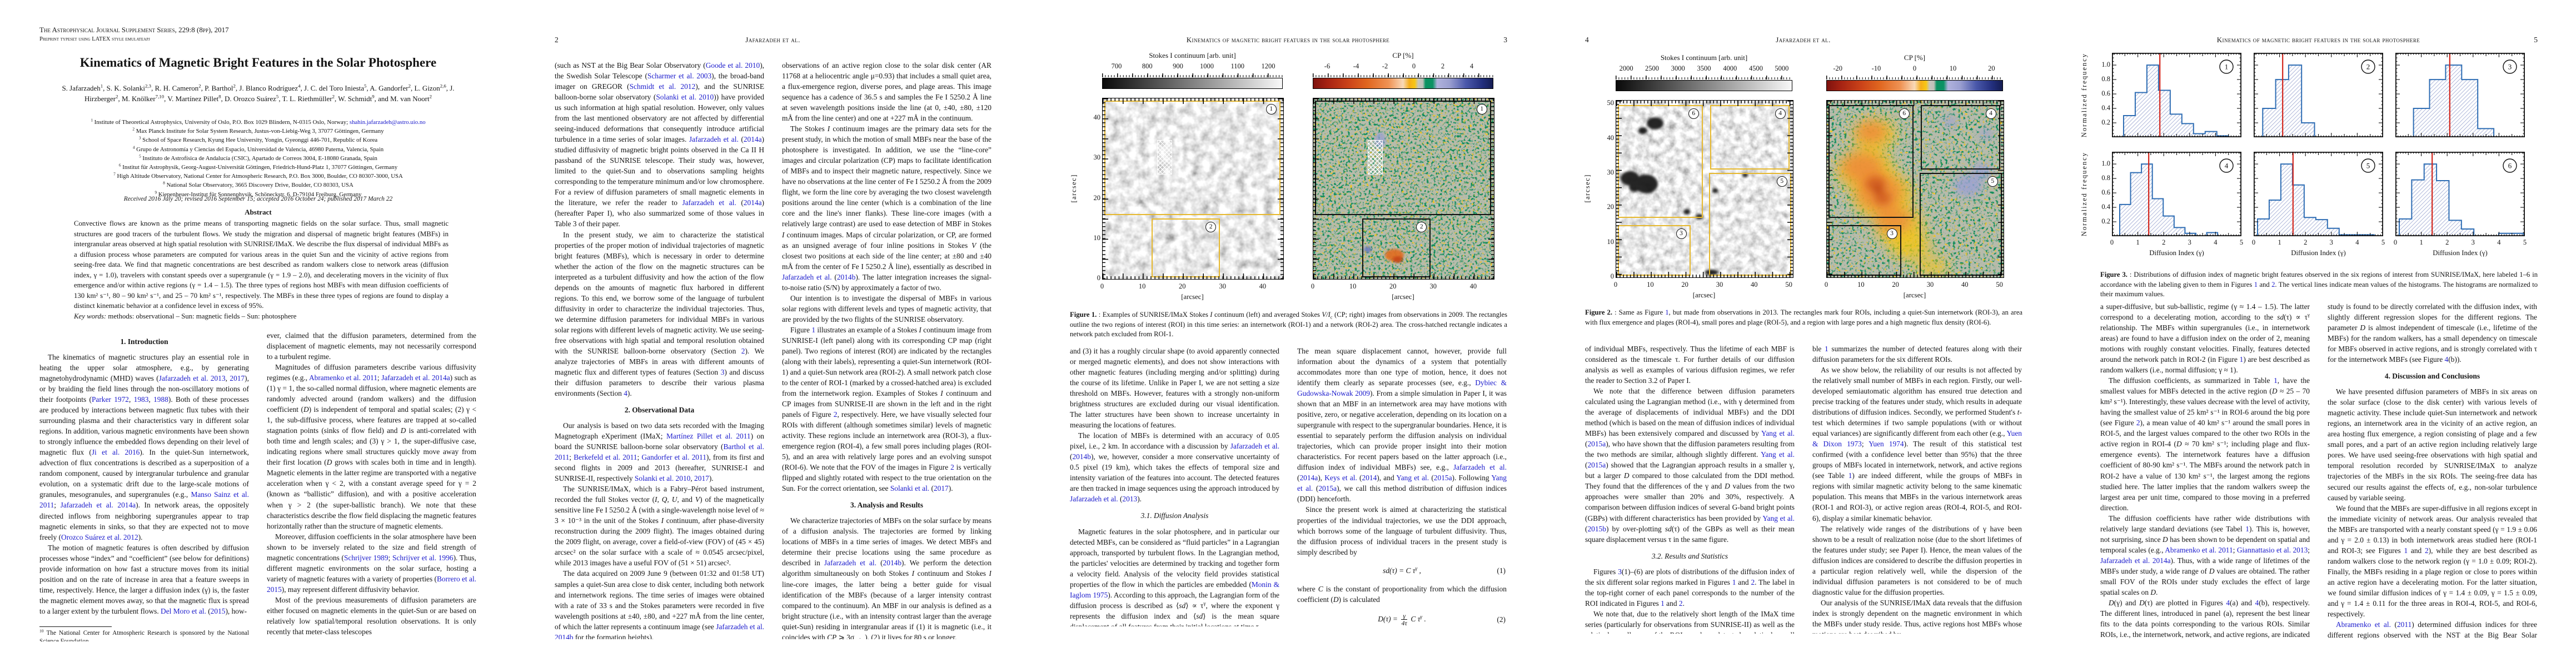 The width and height of the screenshot is (2576, 667). Describe the element at coordinates (141, 399) in the screenshot. I see `citation-link: 1983` at that location.